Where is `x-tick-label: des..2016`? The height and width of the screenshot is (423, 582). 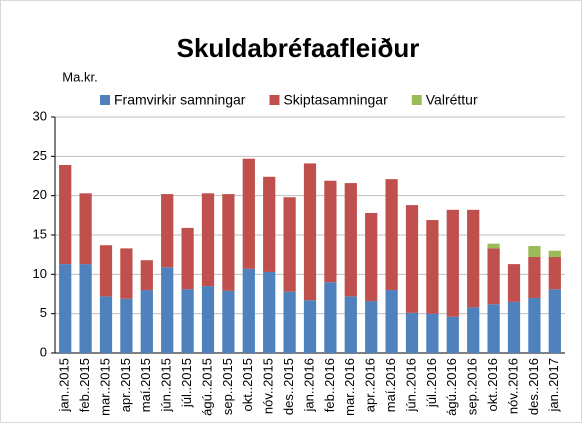
x-tick-label: des..2016 is located at coordinates (533, 386).